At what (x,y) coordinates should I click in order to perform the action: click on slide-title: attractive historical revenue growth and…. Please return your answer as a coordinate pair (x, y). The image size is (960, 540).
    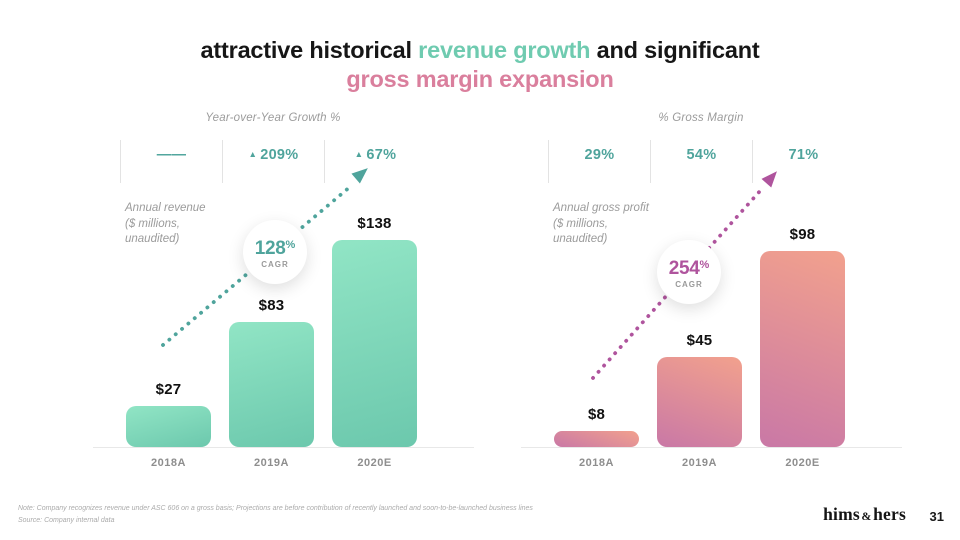
    Looking at the image, I should click on (480, 65).